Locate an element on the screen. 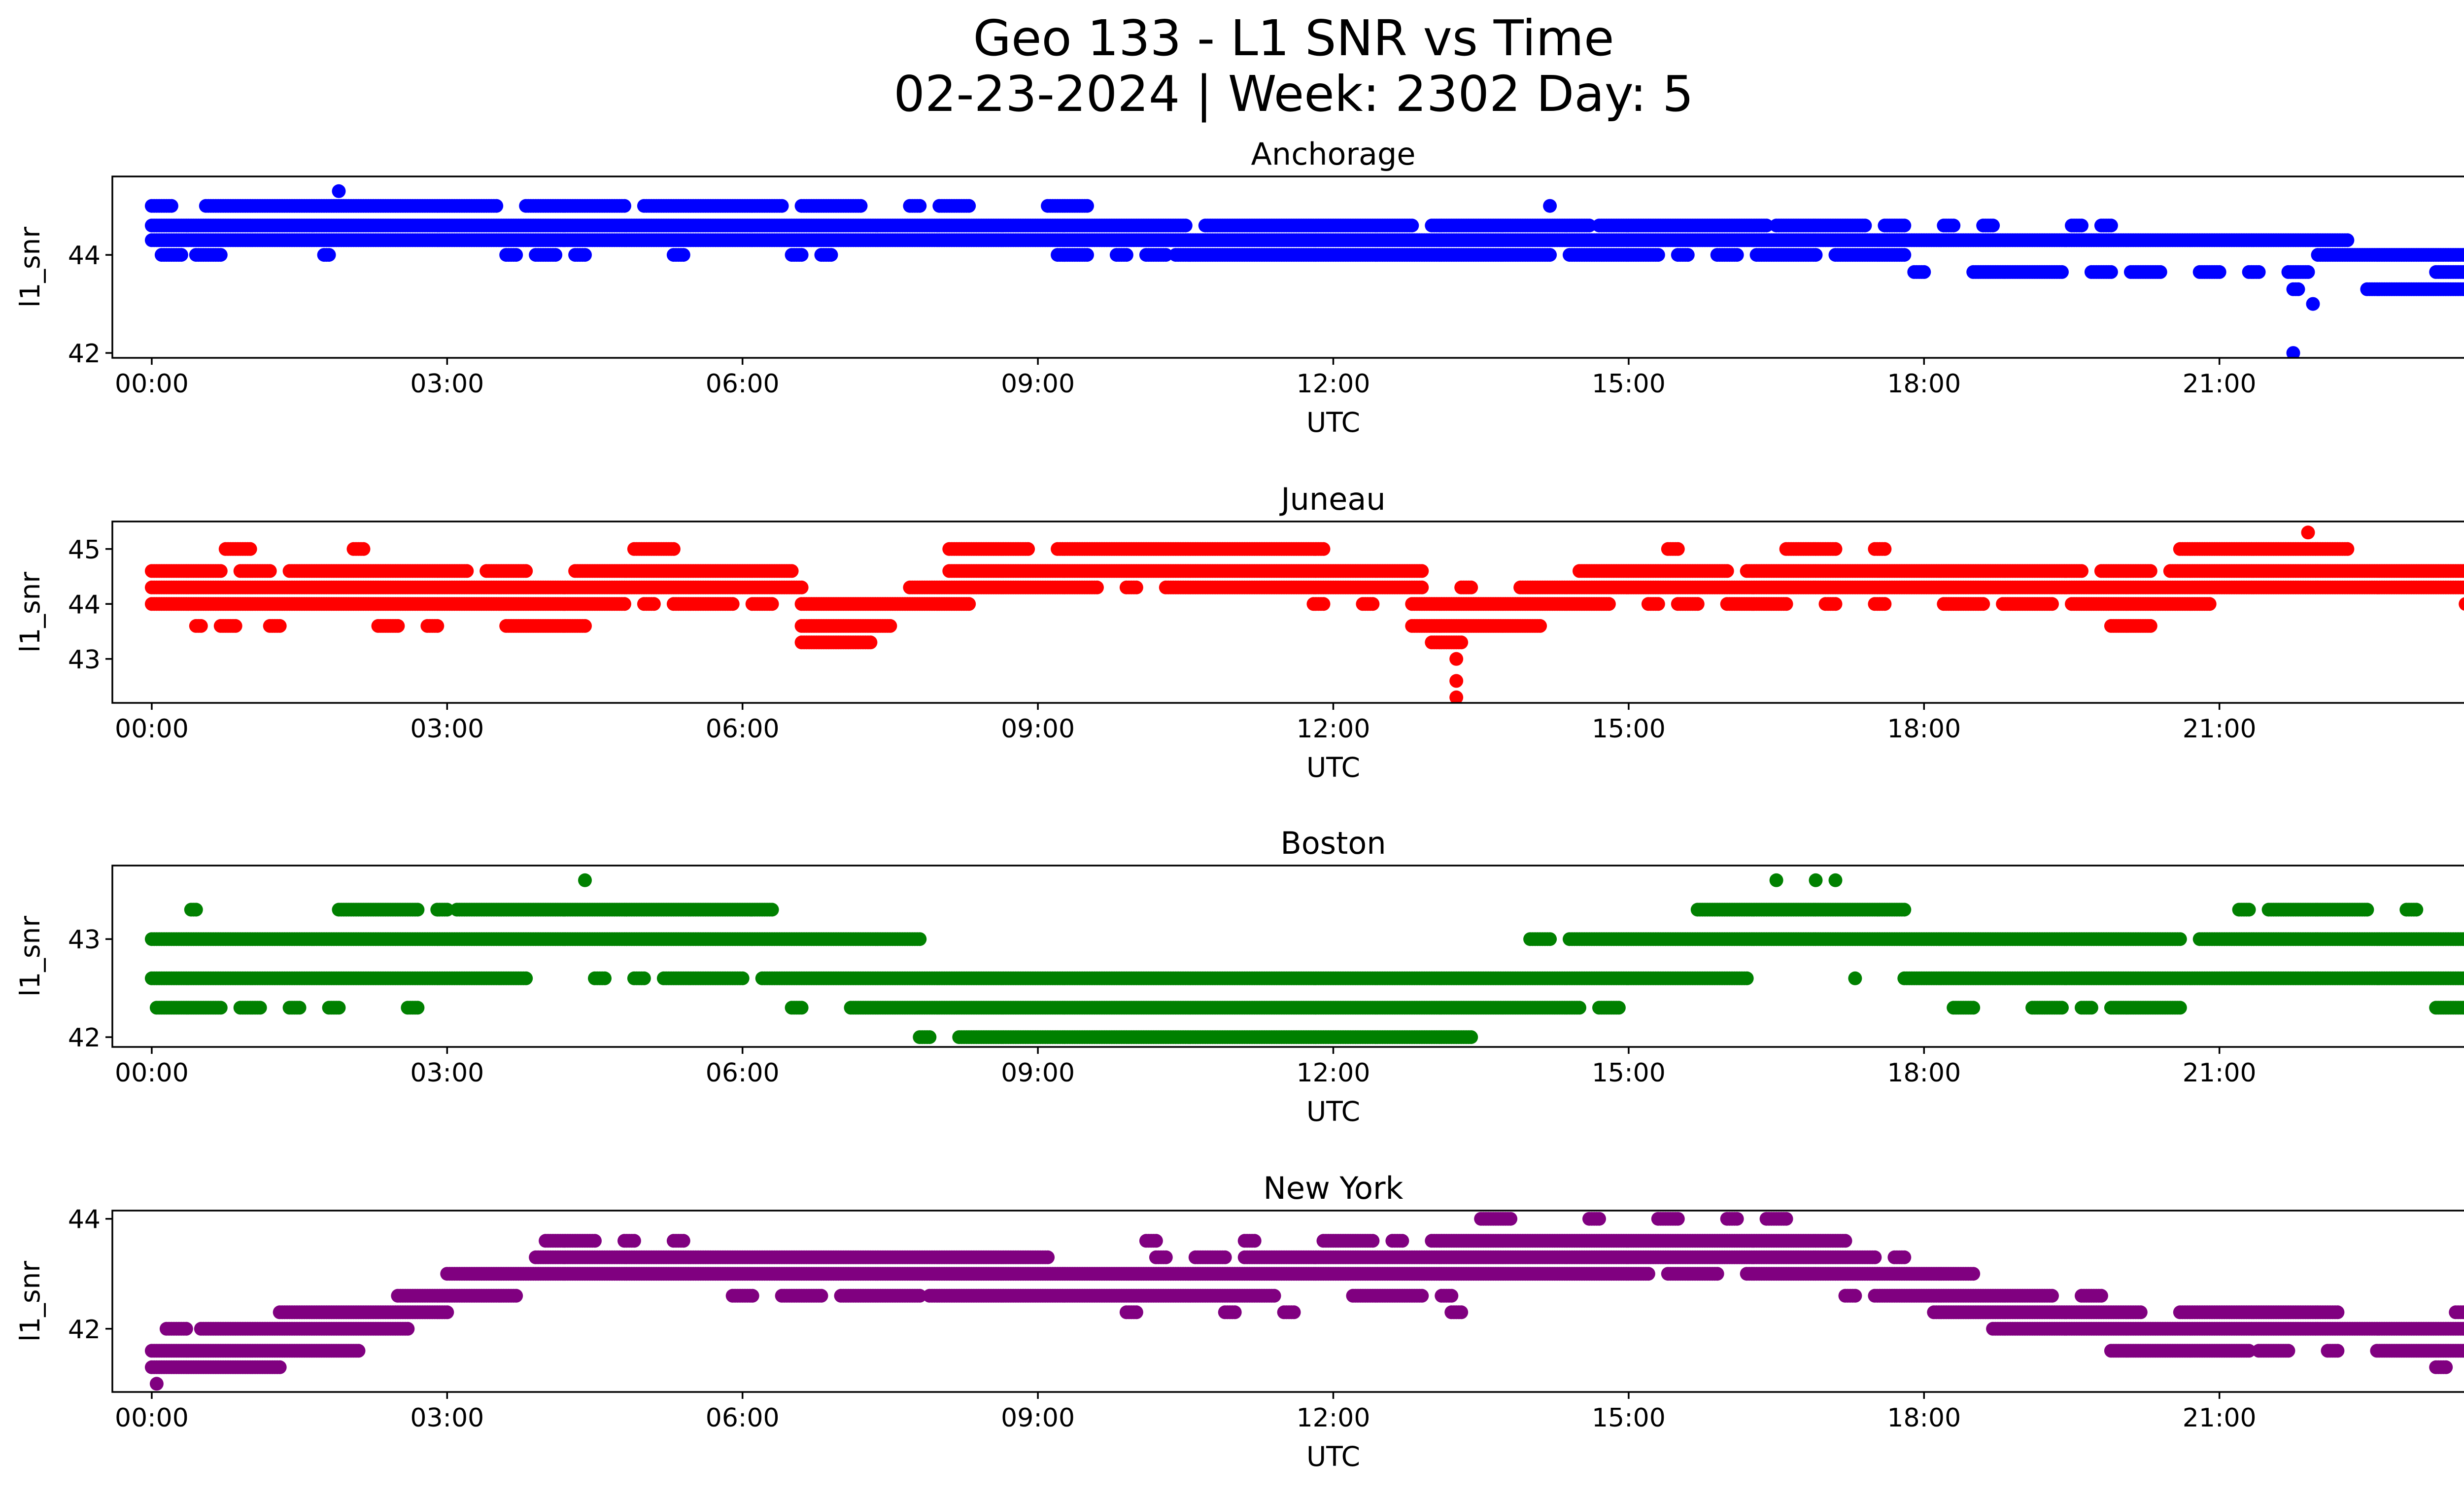  x-tick-label: 09:00 is located at coordinates (1038, 384).